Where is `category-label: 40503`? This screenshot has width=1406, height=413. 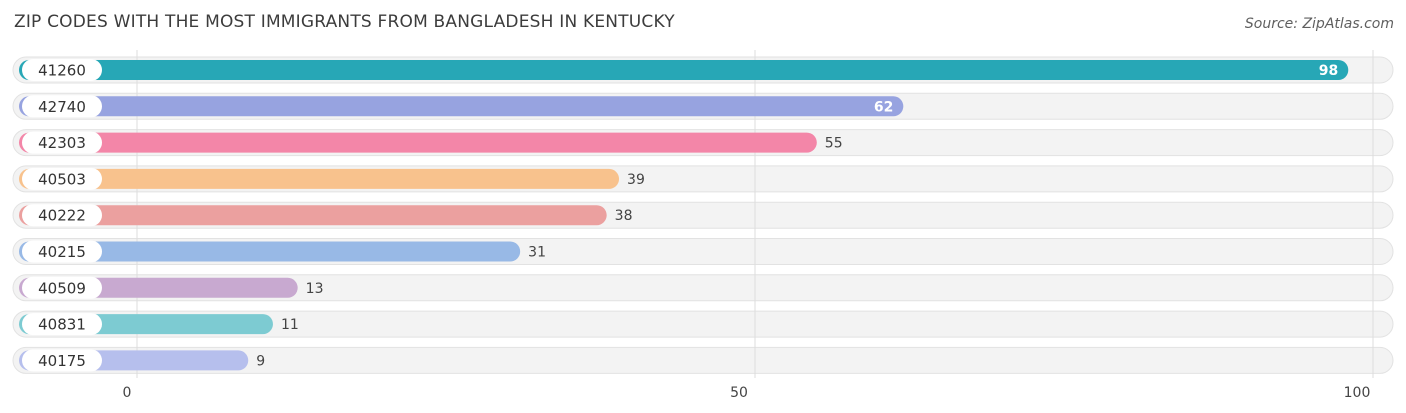
category-label: 40503 is located at coordinates (62, 179).